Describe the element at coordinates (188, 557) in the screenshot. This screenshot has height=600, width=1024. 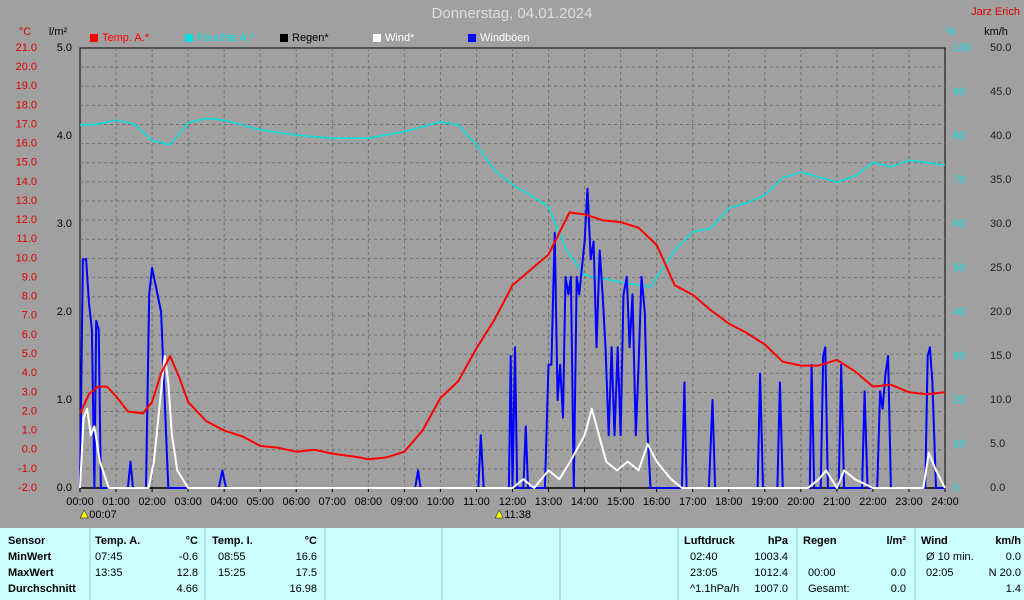
I see `cell-value: -0.6` at that location.